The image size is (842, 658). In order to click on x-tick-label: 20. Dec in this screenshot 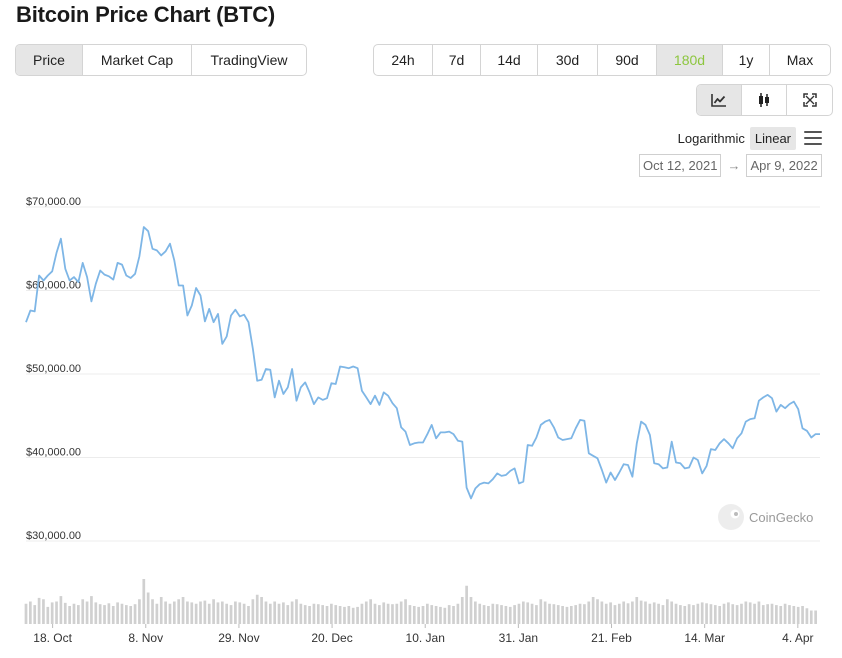, I will do `click(331, 638)`.